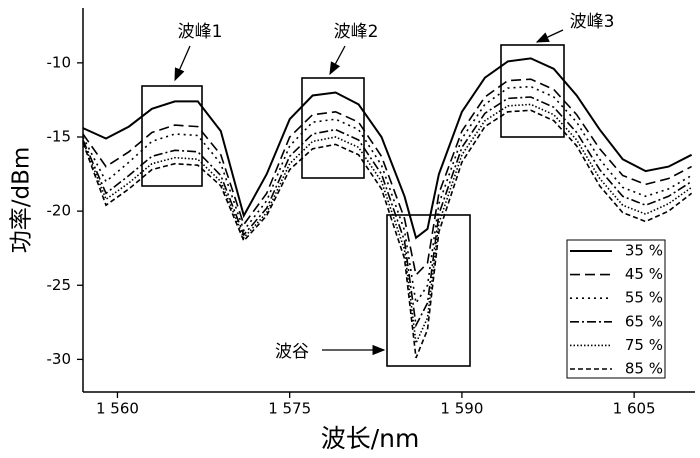  Describe the element at coordinates (461, 409) in the screenshot. I see `x-tick-label: 1 590` at that location.